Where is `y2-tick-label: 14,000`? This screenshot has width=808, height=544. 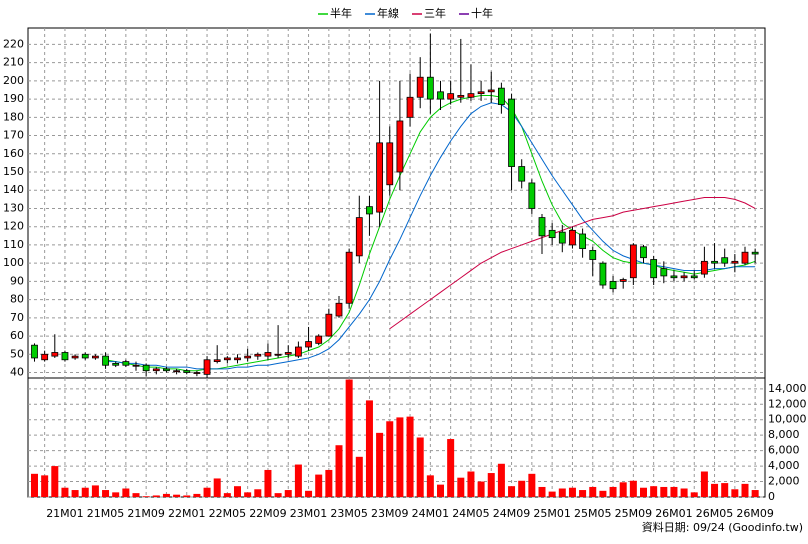 y2-tick-label: 14,000 is located at coordinates (787, 388).